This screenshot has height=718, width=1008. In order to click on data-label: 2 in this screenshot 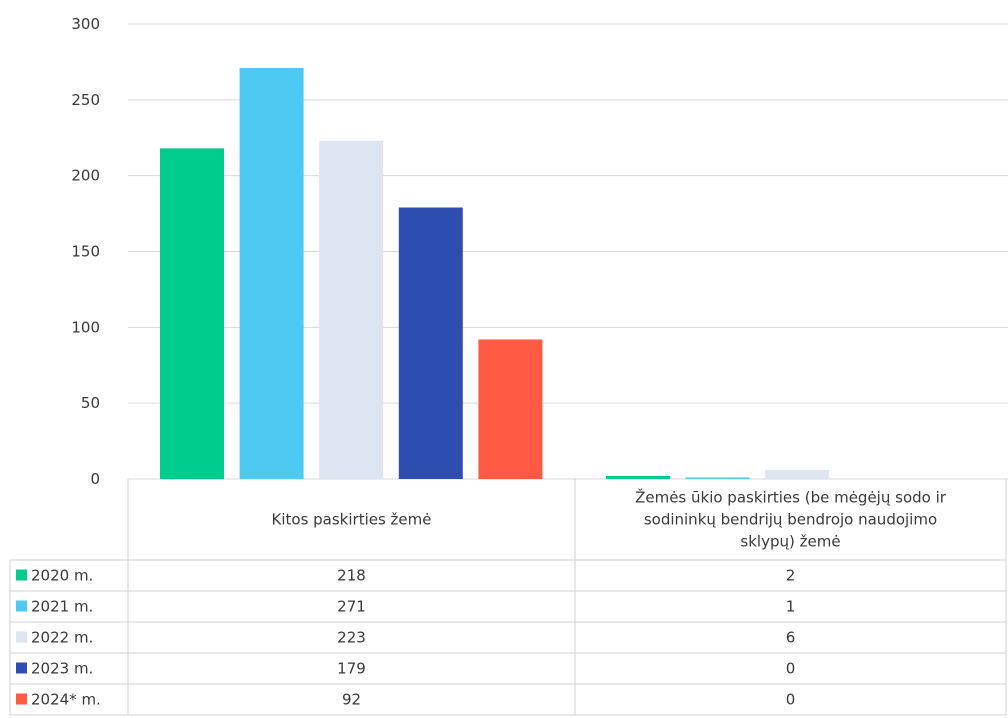, I will do `click(791, 576)`.